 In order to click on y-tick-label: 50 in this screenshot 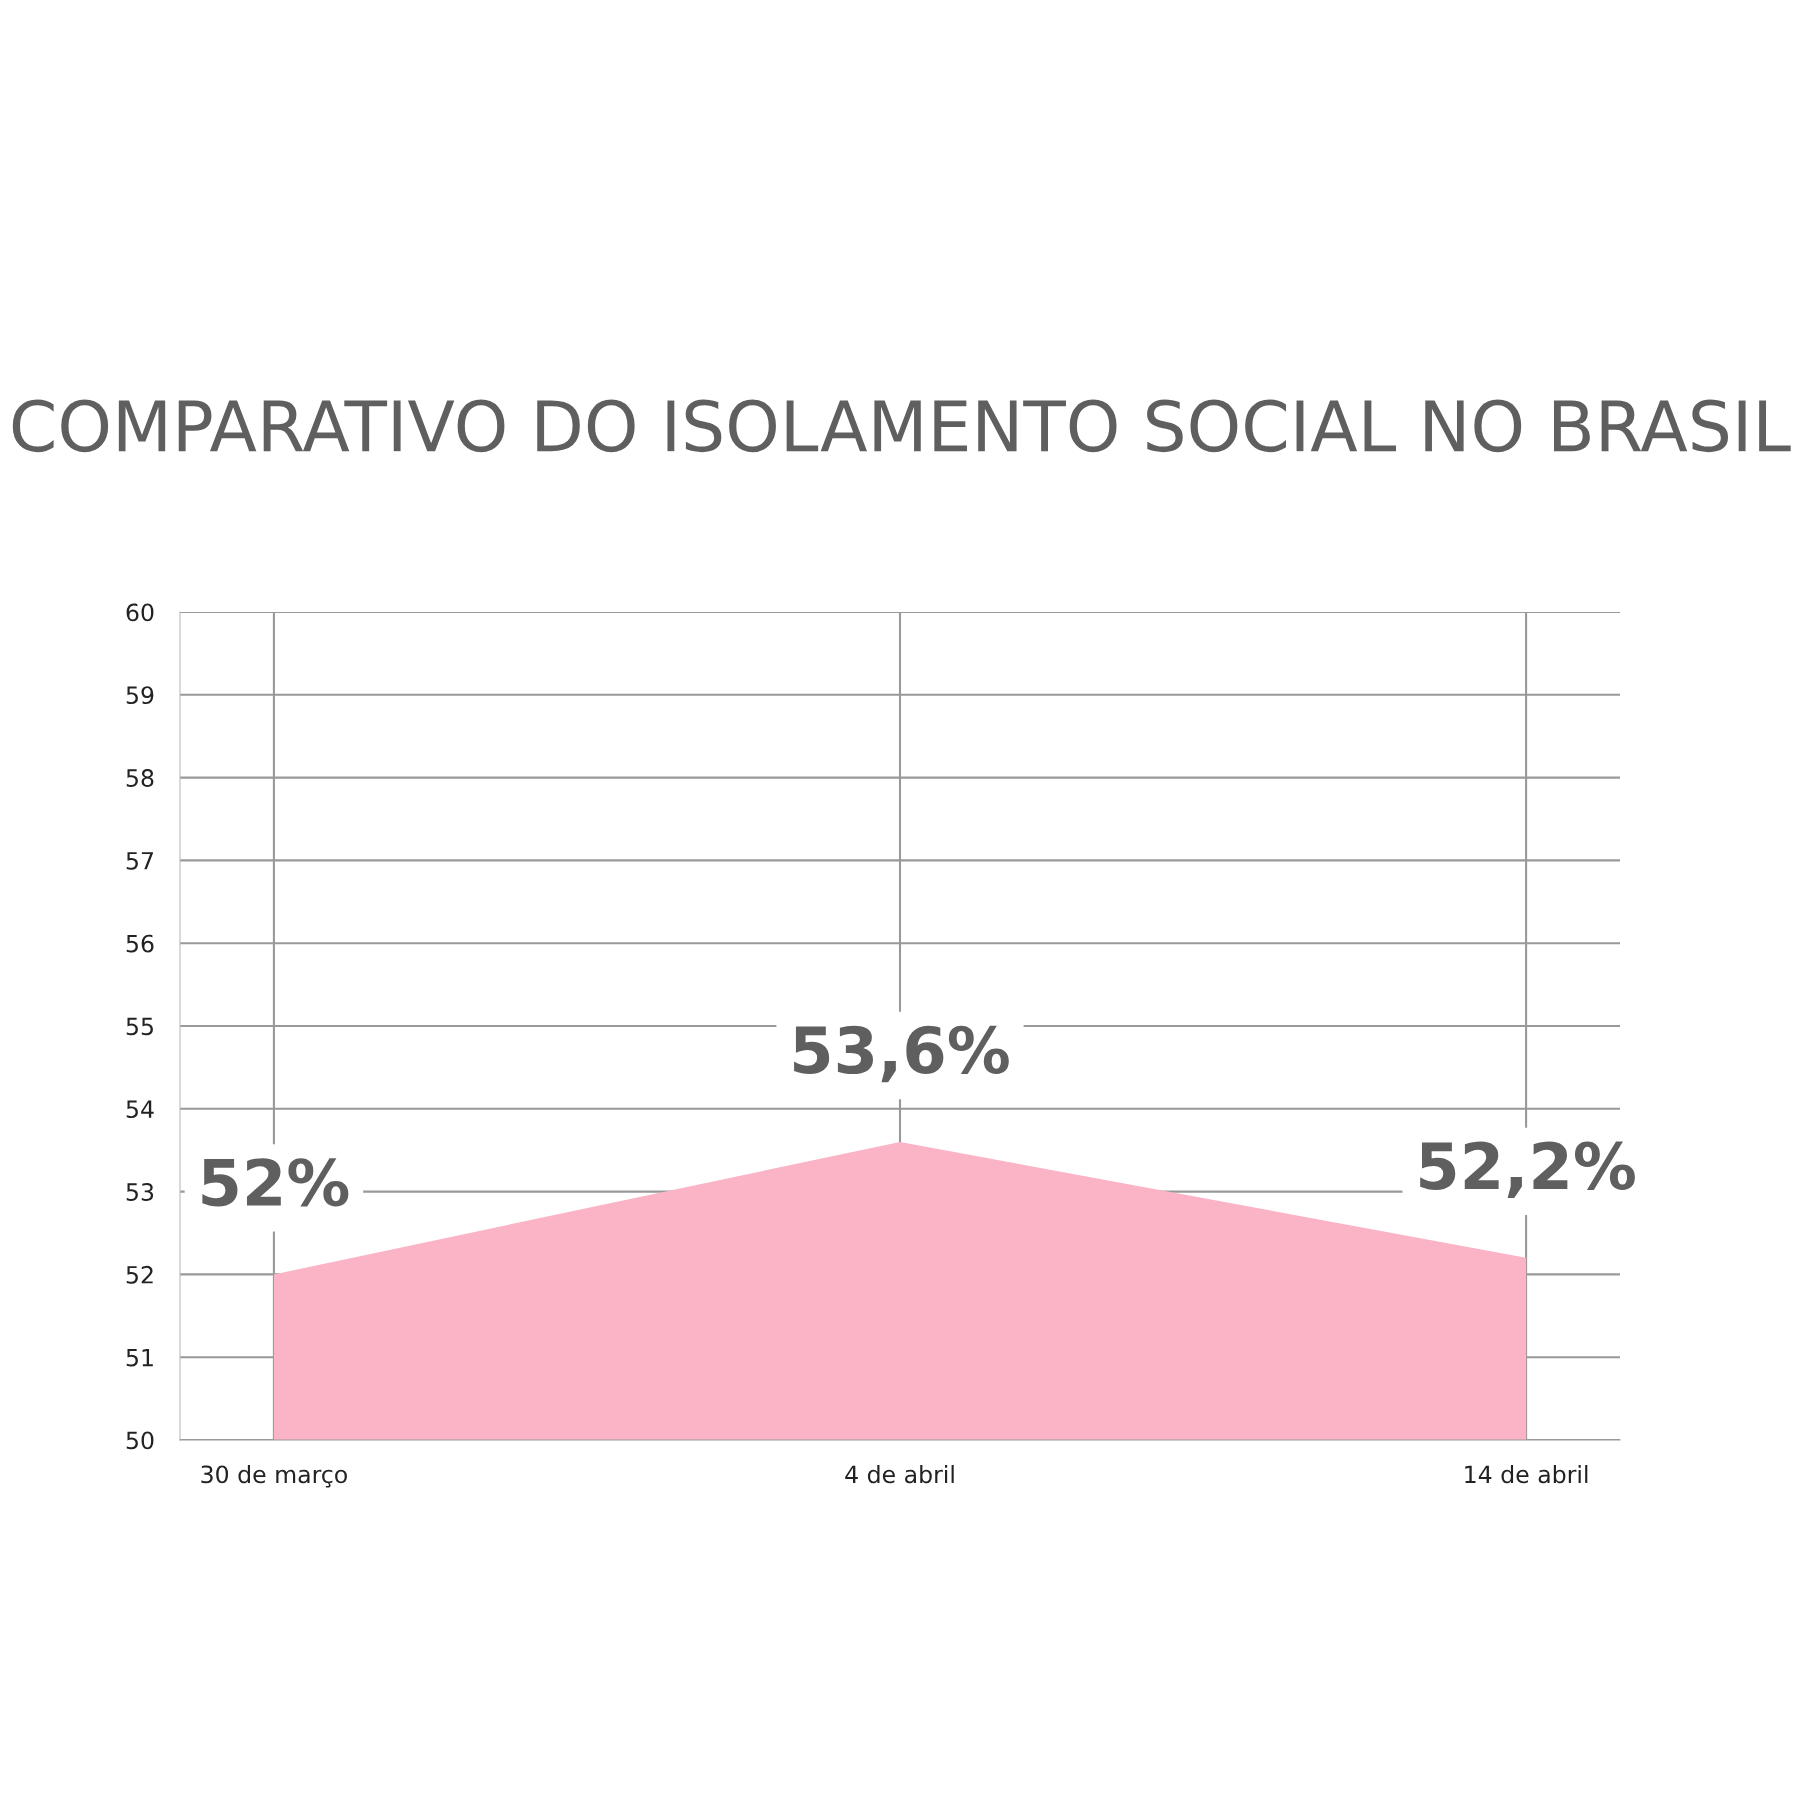, I will do `click(140, 1440)`.